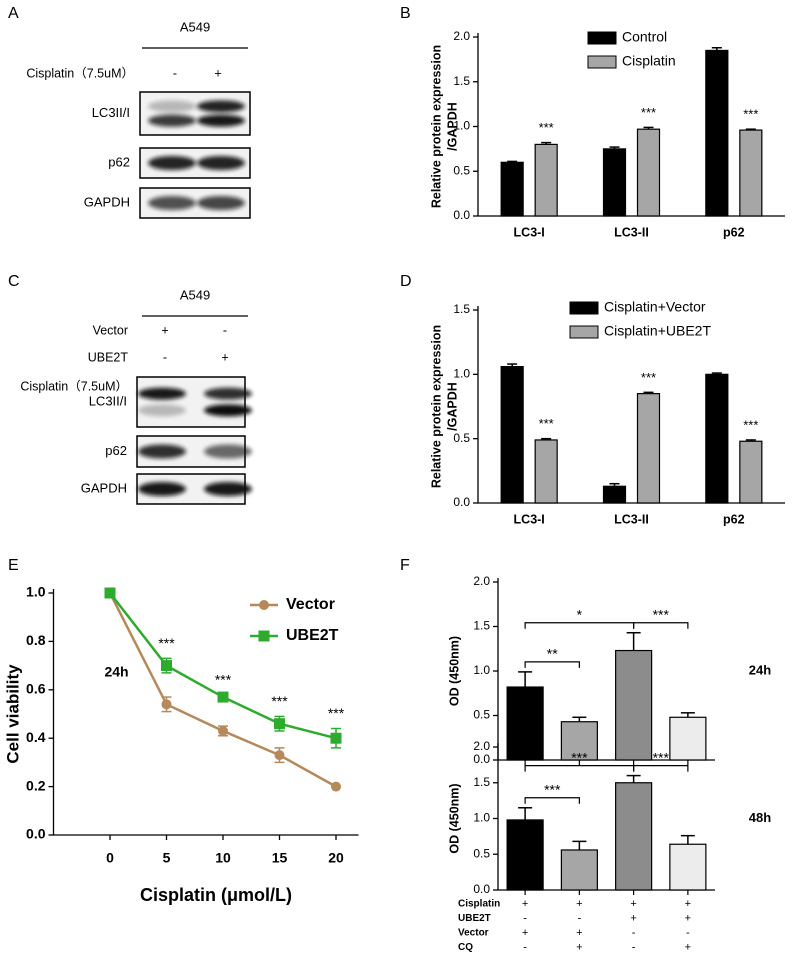  Describe the element at coordinates (452, 126) in the screenshot. I see `y-axis-label: /GAPDH` at that location.